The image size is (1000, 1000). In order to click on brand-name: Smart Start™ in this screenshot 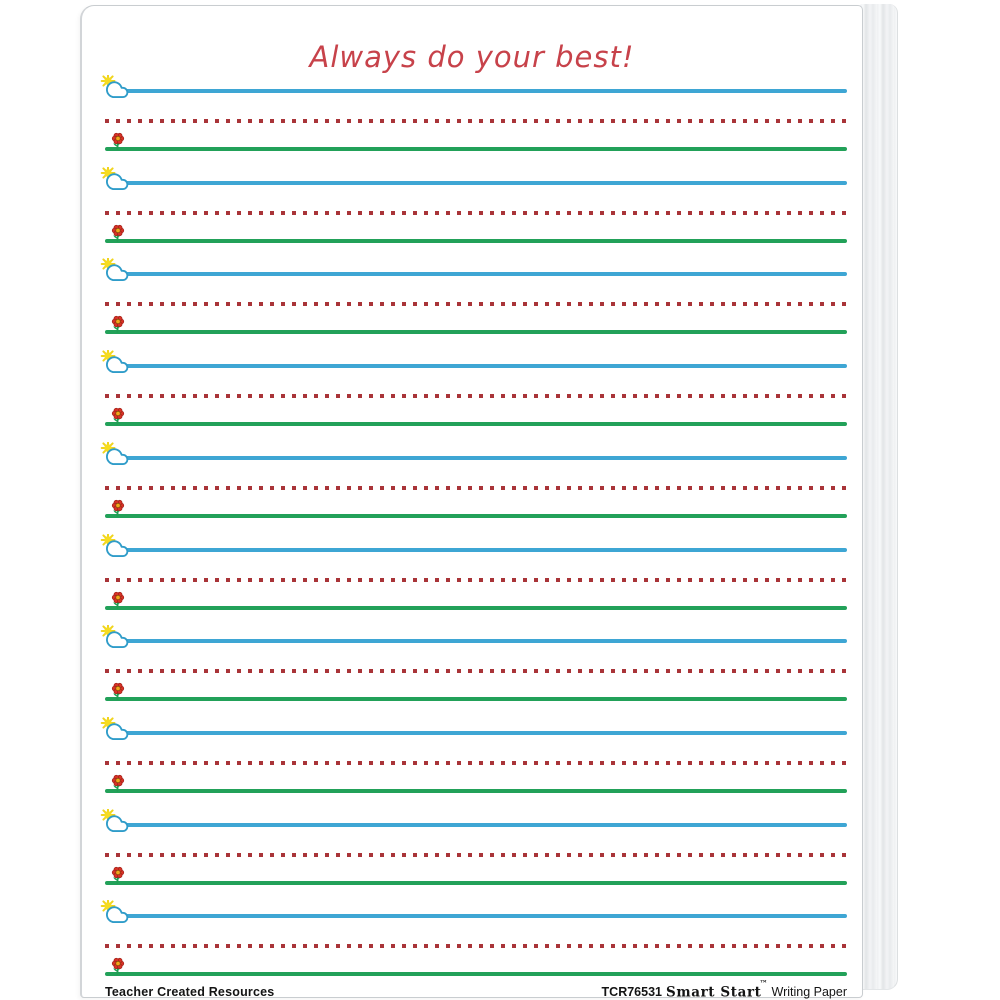, I will do `click(716, 989)`.